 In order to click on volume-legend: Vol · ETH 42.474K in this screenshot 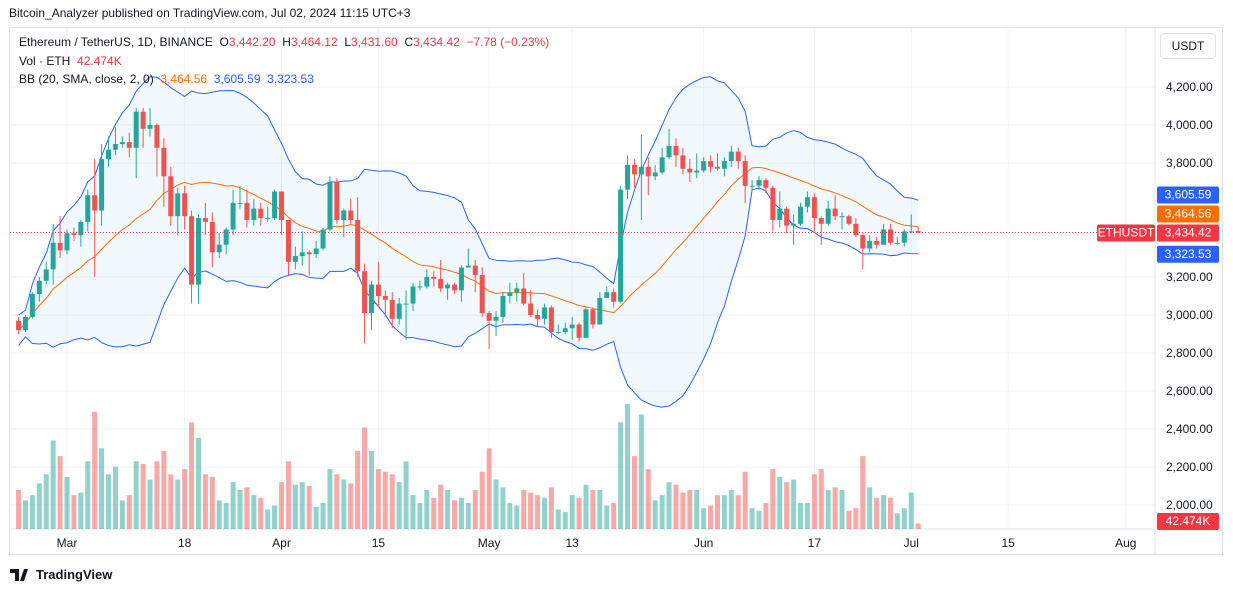, I will do `click(70, 61)`.